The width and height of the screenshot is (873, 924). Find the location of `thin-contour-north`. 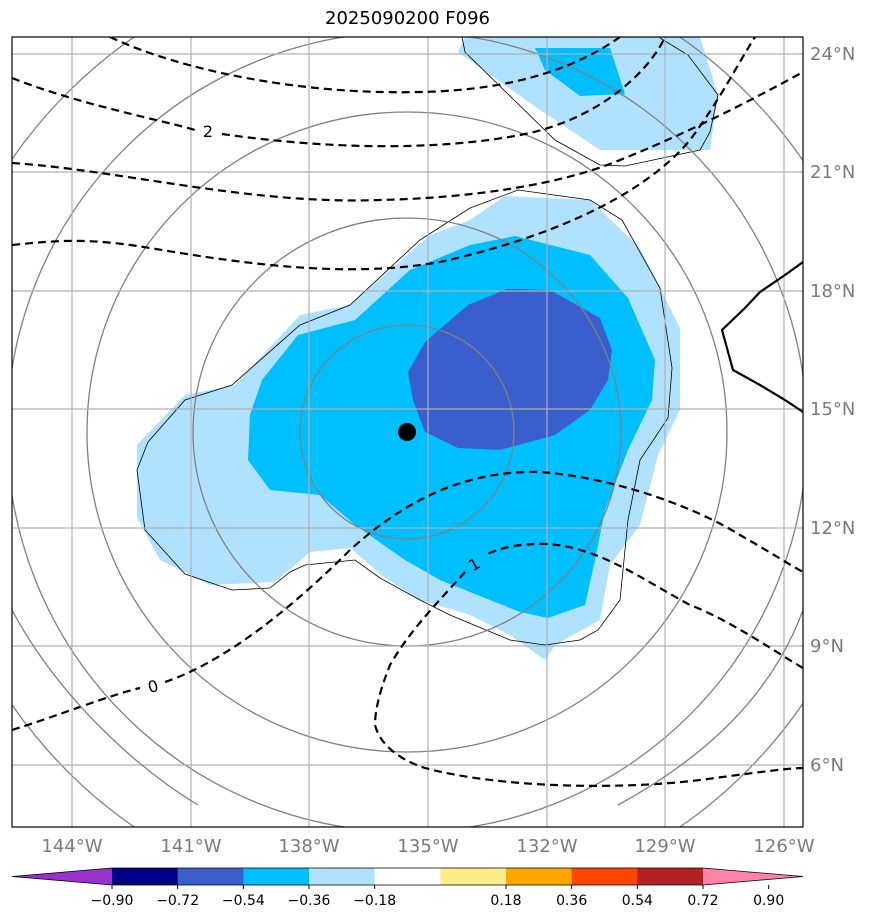

thin-contour-north is located at coordinates (590, 102).